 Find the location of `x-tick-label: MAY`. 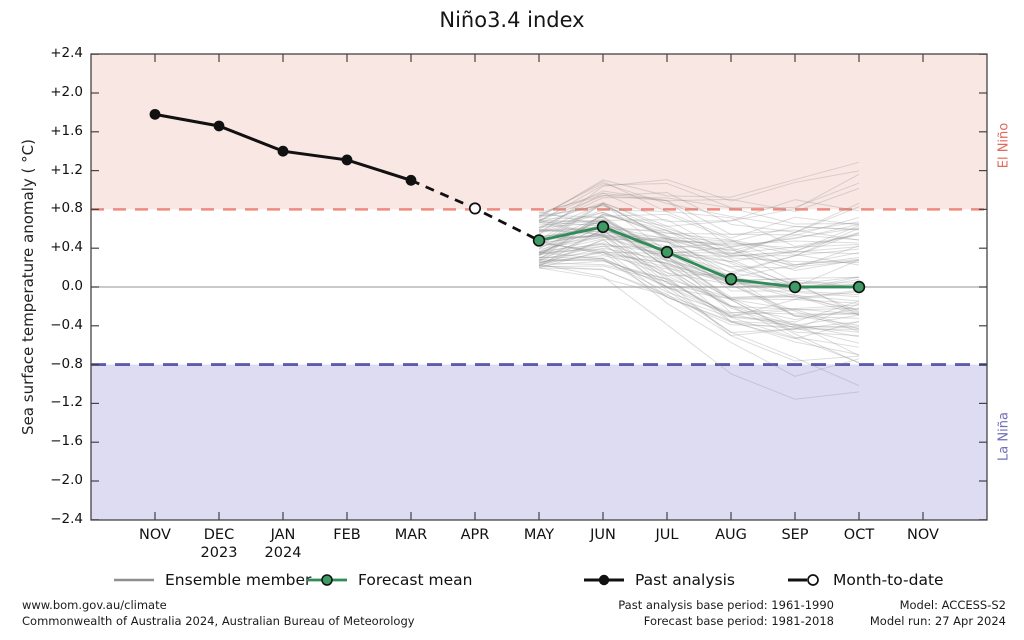

x-tick-label: MAY is located at coordinates (539, 535).